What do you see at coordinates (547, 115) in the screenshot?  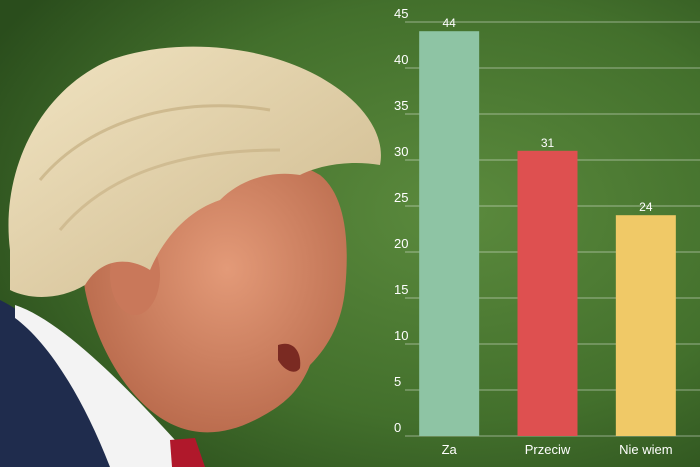 I see `data-labels: 44 31 24` at bounding box center [547, 115].